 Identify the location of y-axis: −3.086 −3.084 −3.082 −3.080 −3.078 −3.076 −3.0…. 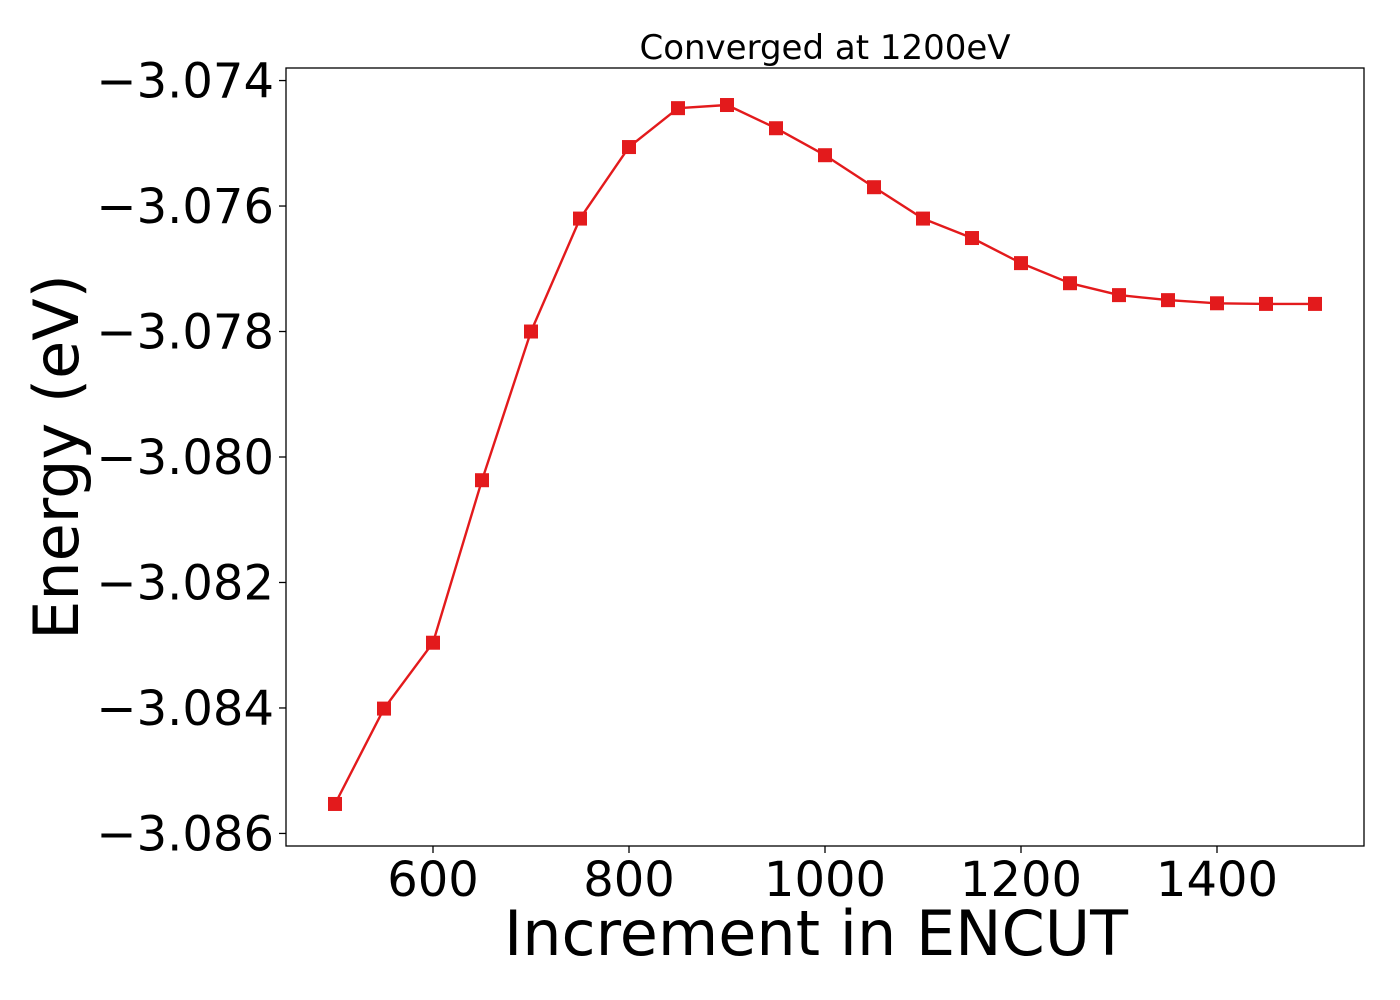
(191, 458).